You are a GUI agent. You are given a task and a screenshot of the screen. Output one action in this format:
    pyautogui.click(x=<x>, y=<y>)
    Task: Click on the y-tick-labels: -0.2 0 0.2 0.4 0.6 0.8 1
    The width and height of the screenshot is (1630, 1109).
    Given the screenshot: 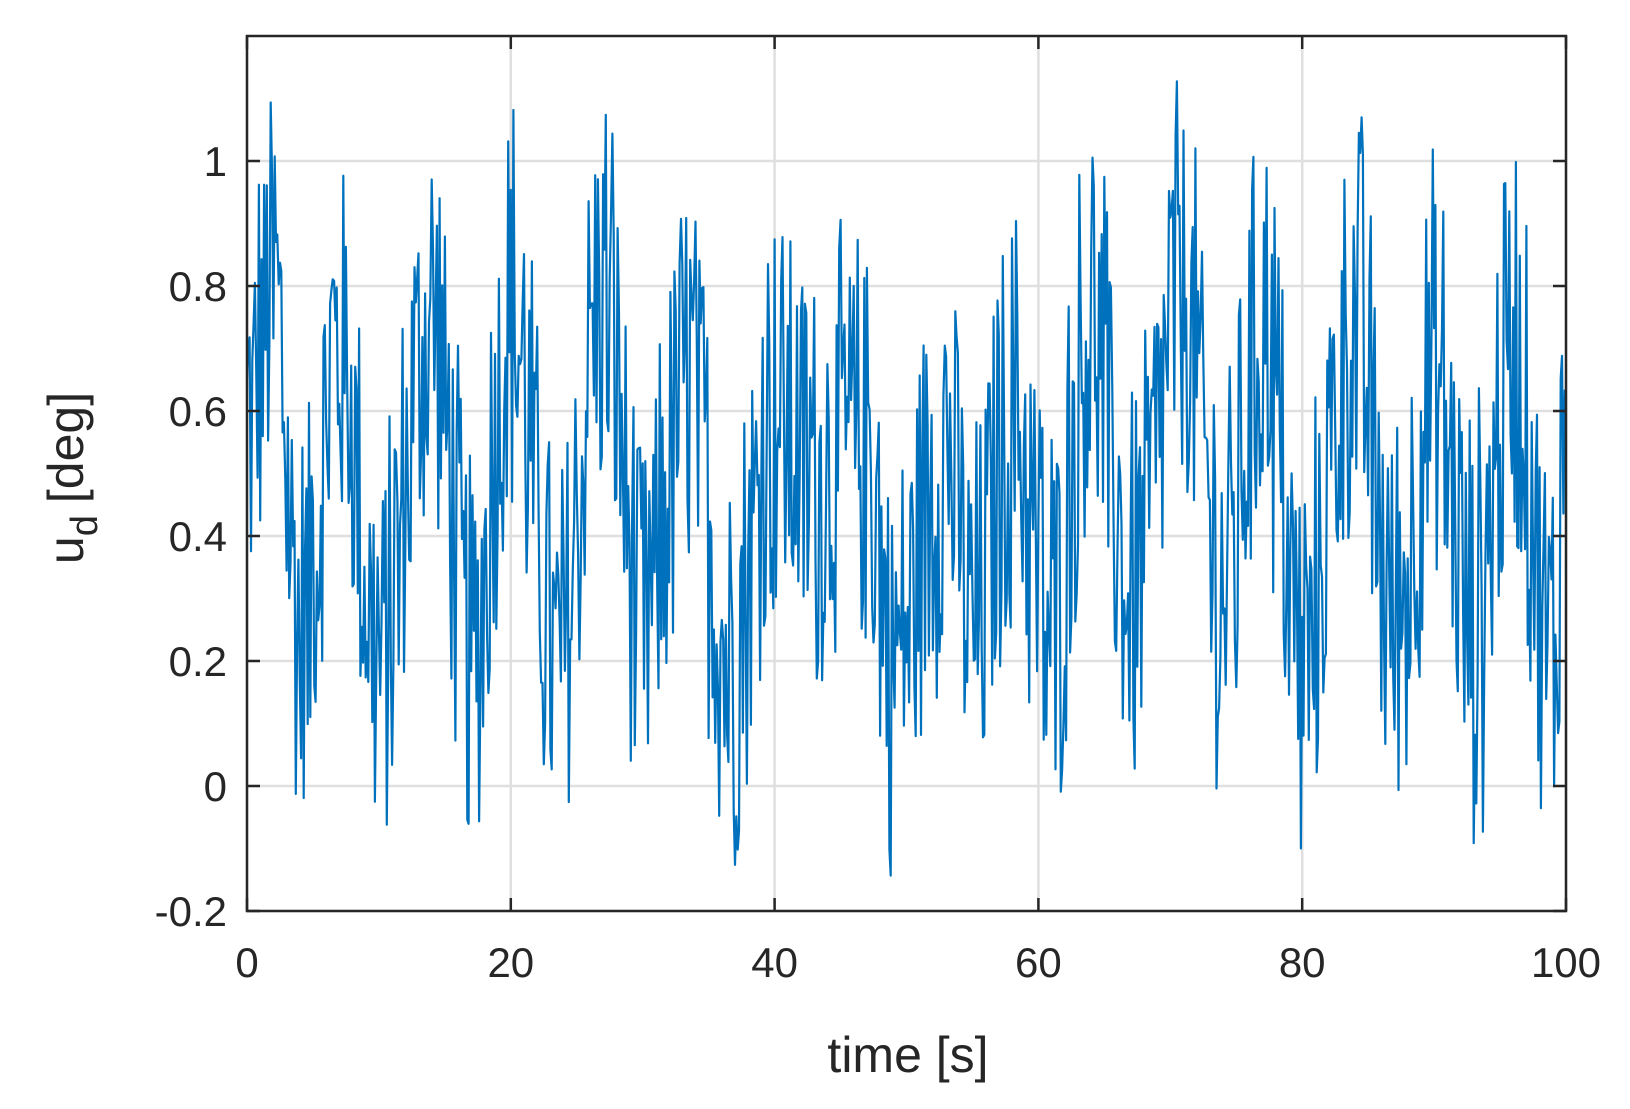 What is the action you would take?
    pyautogui.click(x=191, y=536)
    